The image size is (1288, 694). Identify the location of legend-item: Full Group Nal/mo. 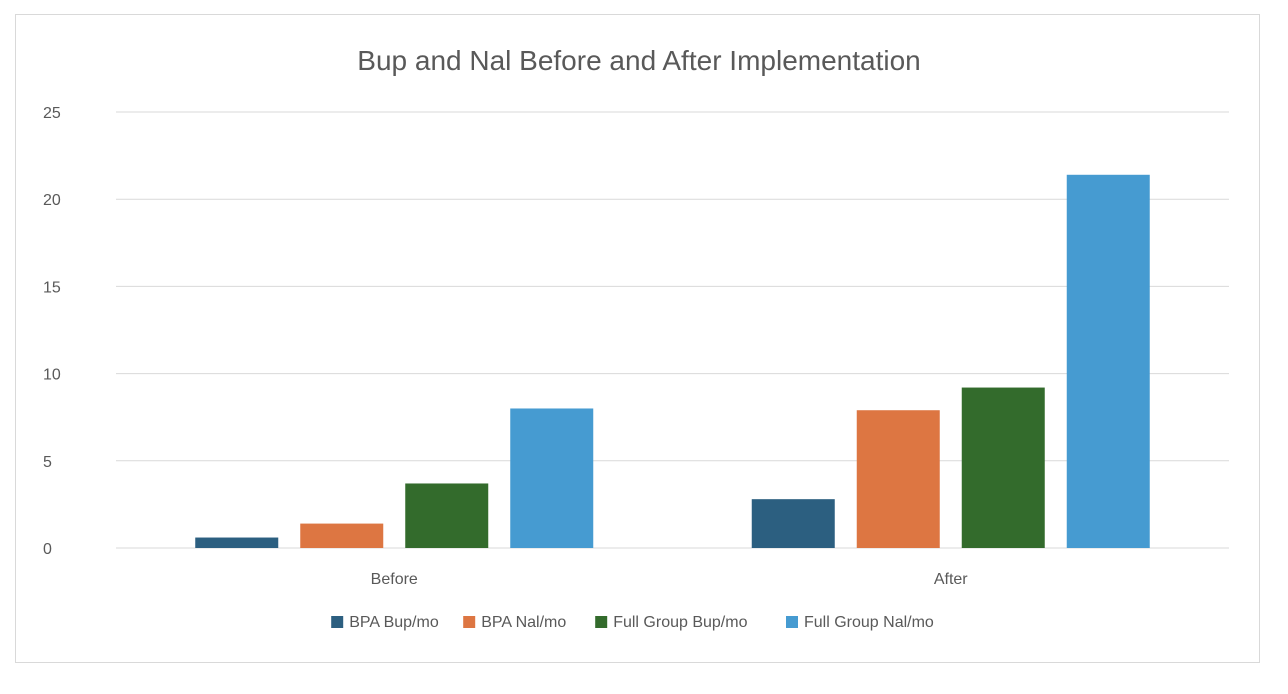
(860, 622).